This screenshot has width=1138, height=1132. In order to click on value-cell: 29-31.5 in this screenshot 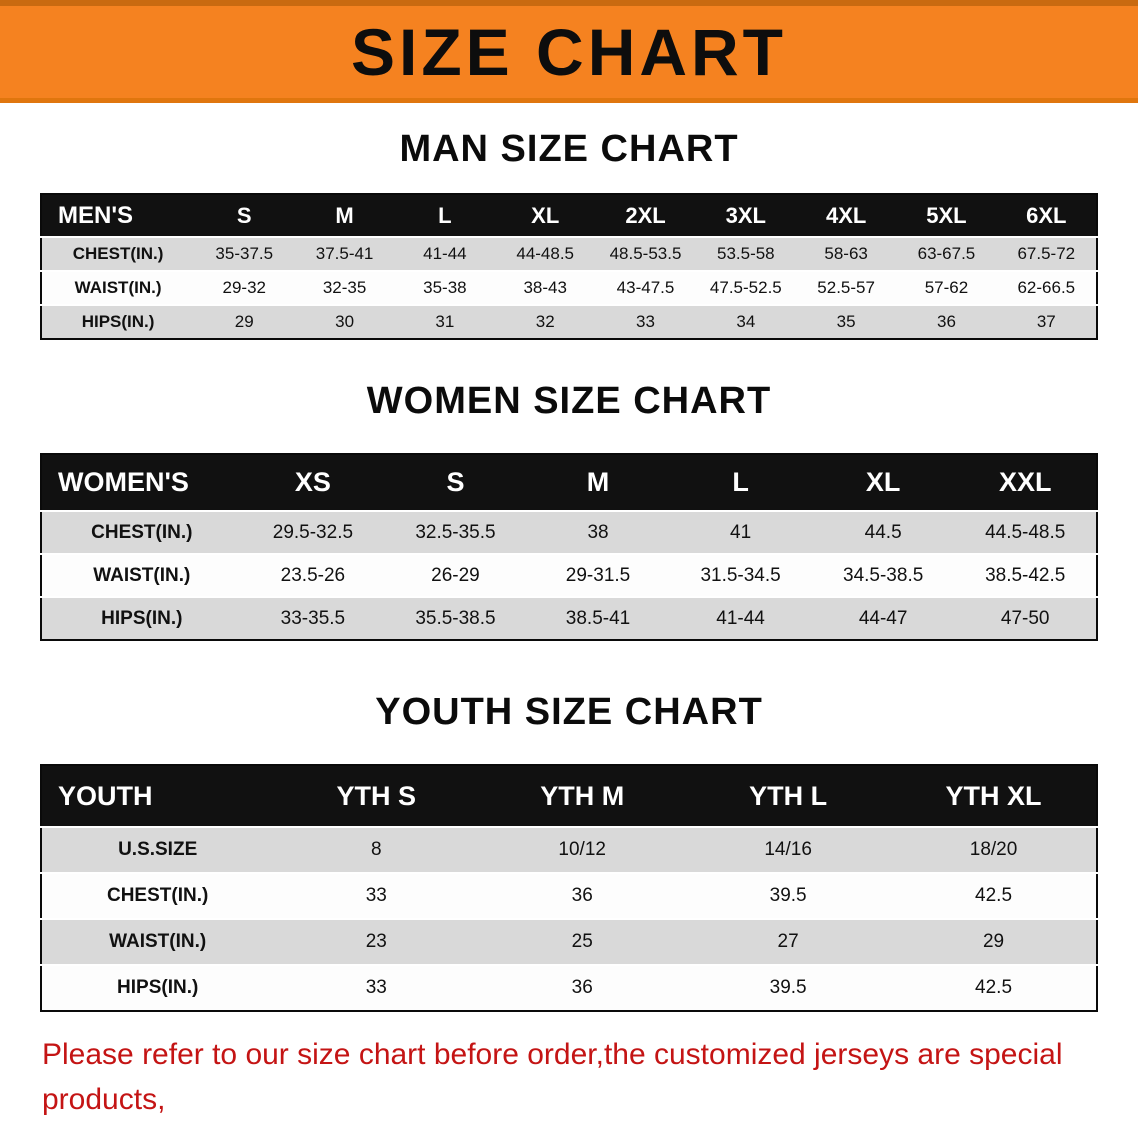, I will do `click(598, 575)`.